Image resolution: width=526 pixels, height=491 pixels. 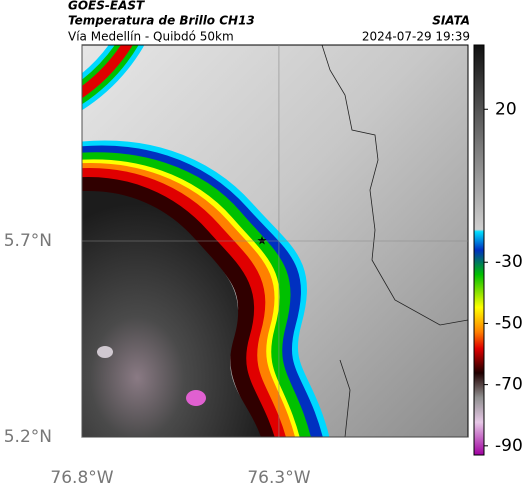 I want to click on location: Vía Medellín - Quibdó 50km, so click(x=151, y=37).